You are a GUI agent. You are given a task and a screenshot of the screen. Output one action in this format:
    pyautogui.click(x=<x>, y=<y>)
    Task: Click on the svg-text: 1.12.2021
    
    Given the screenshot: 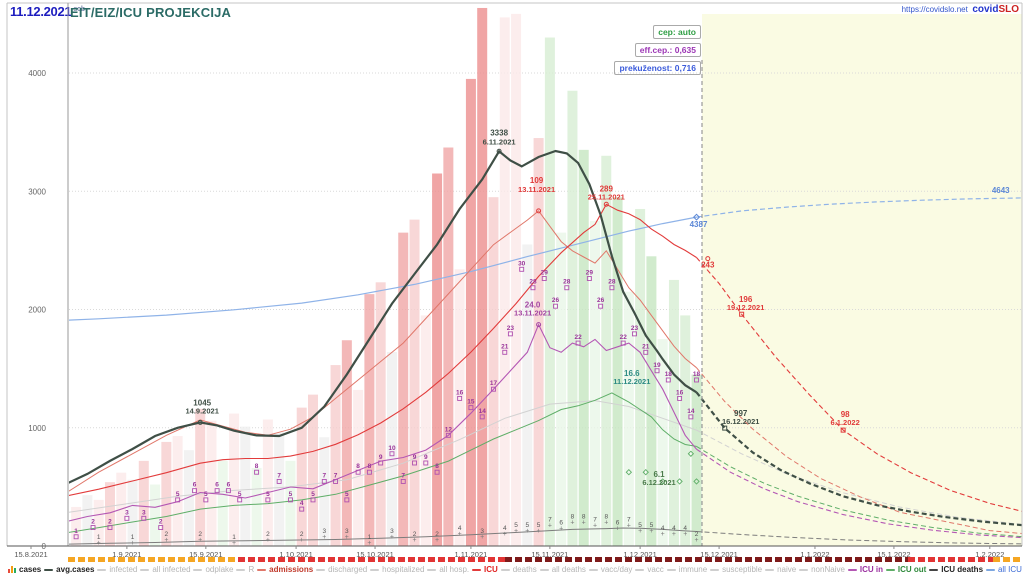 What is the action you would take?
    pyautogui.click(x=639, y=554)
    